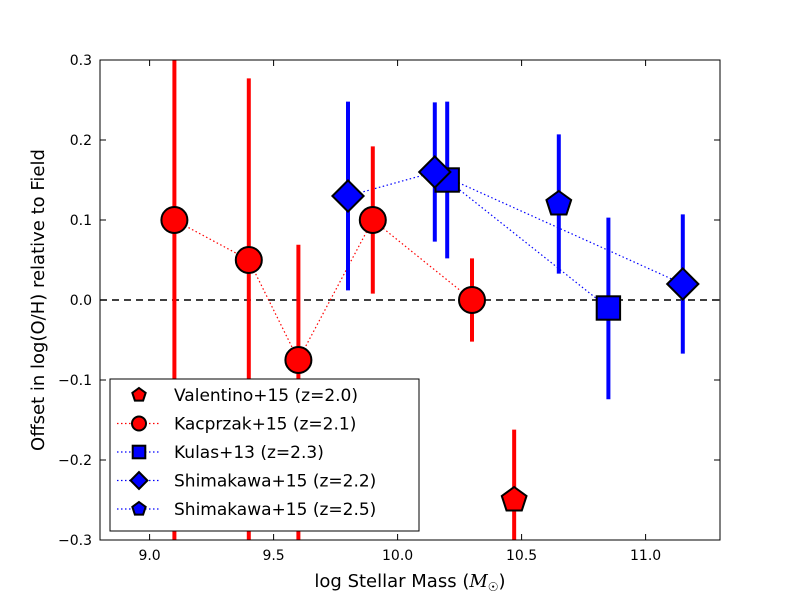  What do you see at coordinates (81, 301) in the screenshot?
I see `y-tick-label: 0.0` at bounding box center [81, 301].